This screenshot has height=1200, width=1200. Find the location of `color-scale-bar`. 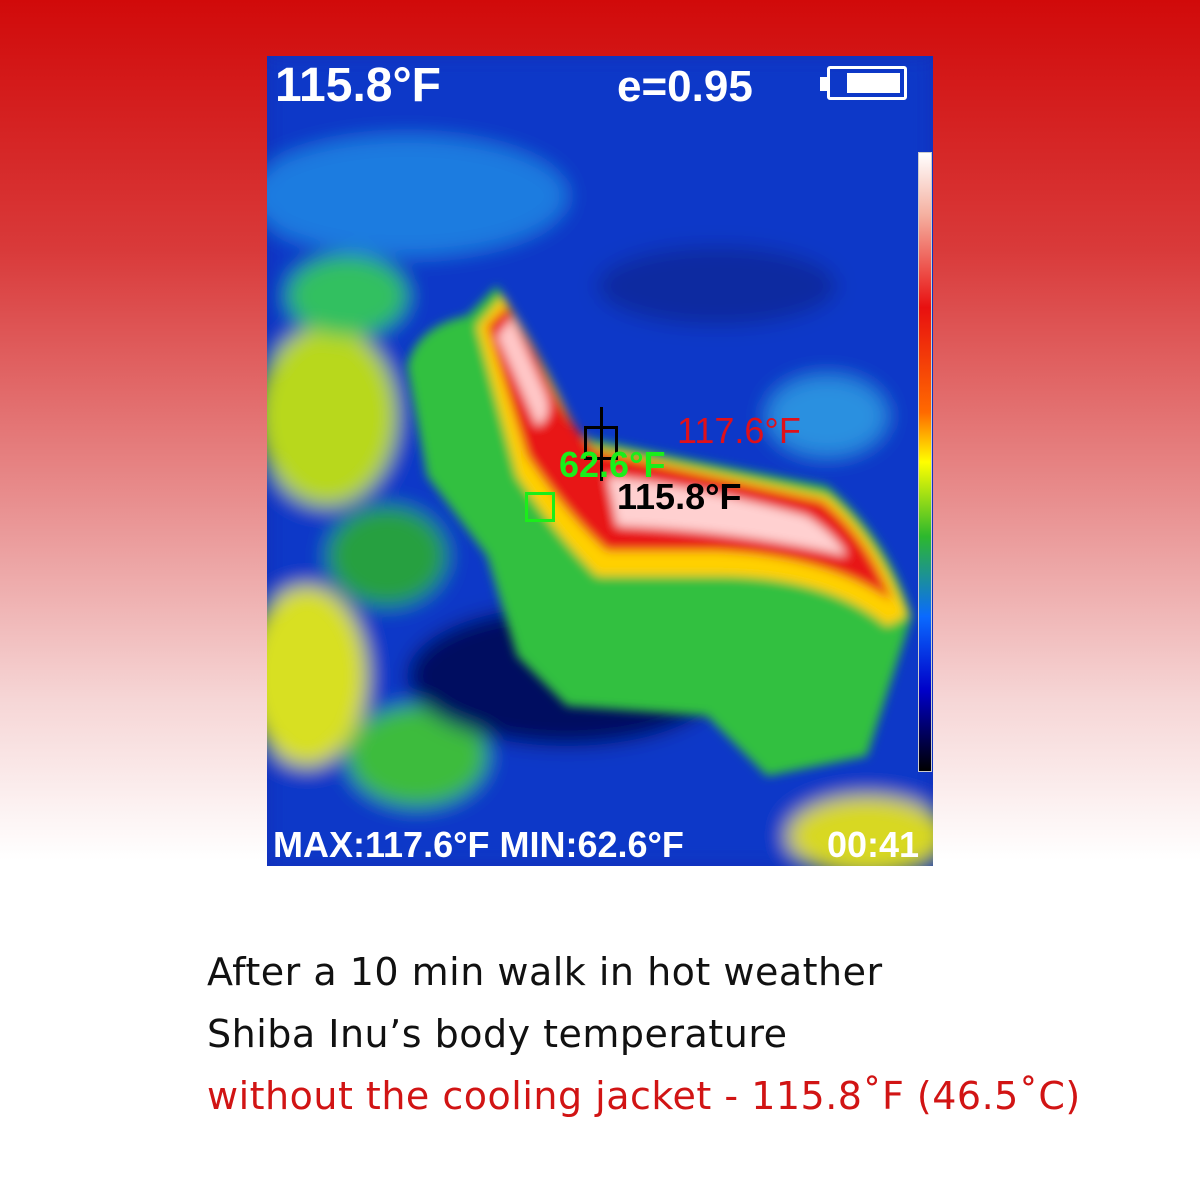

color-scale-bar is located at coordinates (925, 462).